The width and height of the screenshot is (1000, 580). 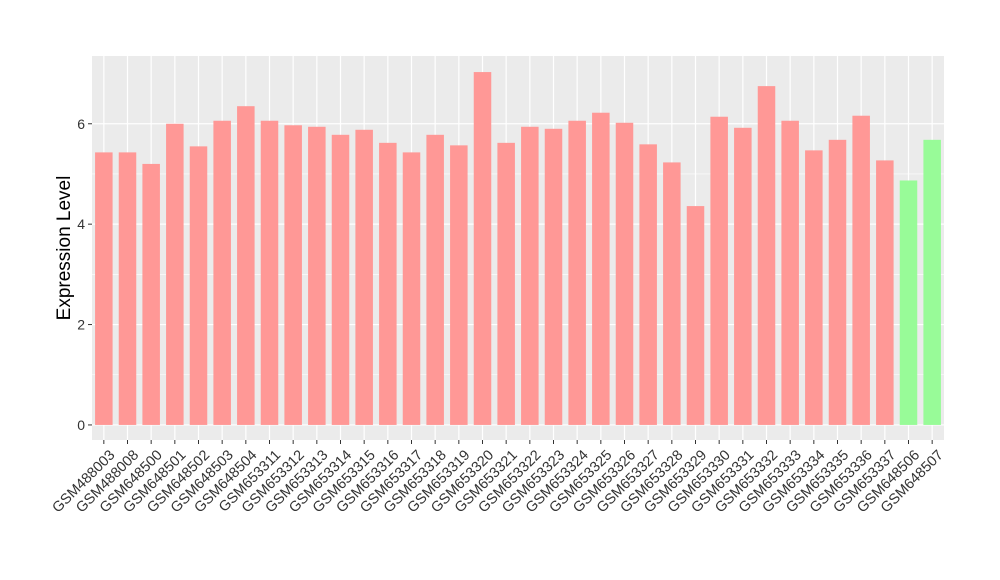 What do you see at coordinates (104, 288) in the screenshot?
I see `bar-gsm488003` at bounding box center [104, 288].